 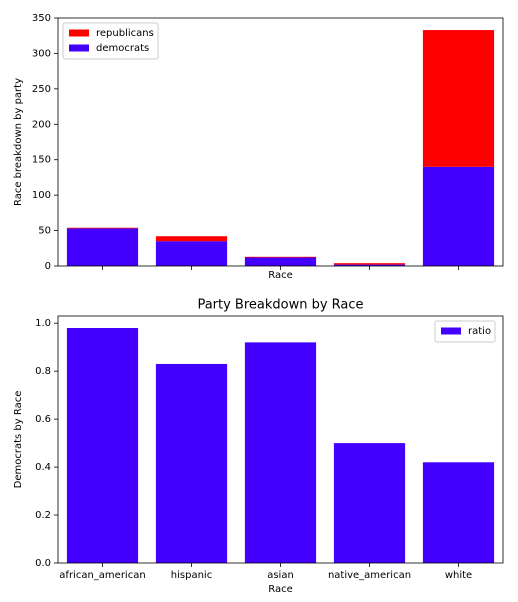 What do you see at coordinates (191, 575) in the screenshot?
I see `x-tick-label: hispanic` at bounding box center [191, 575].